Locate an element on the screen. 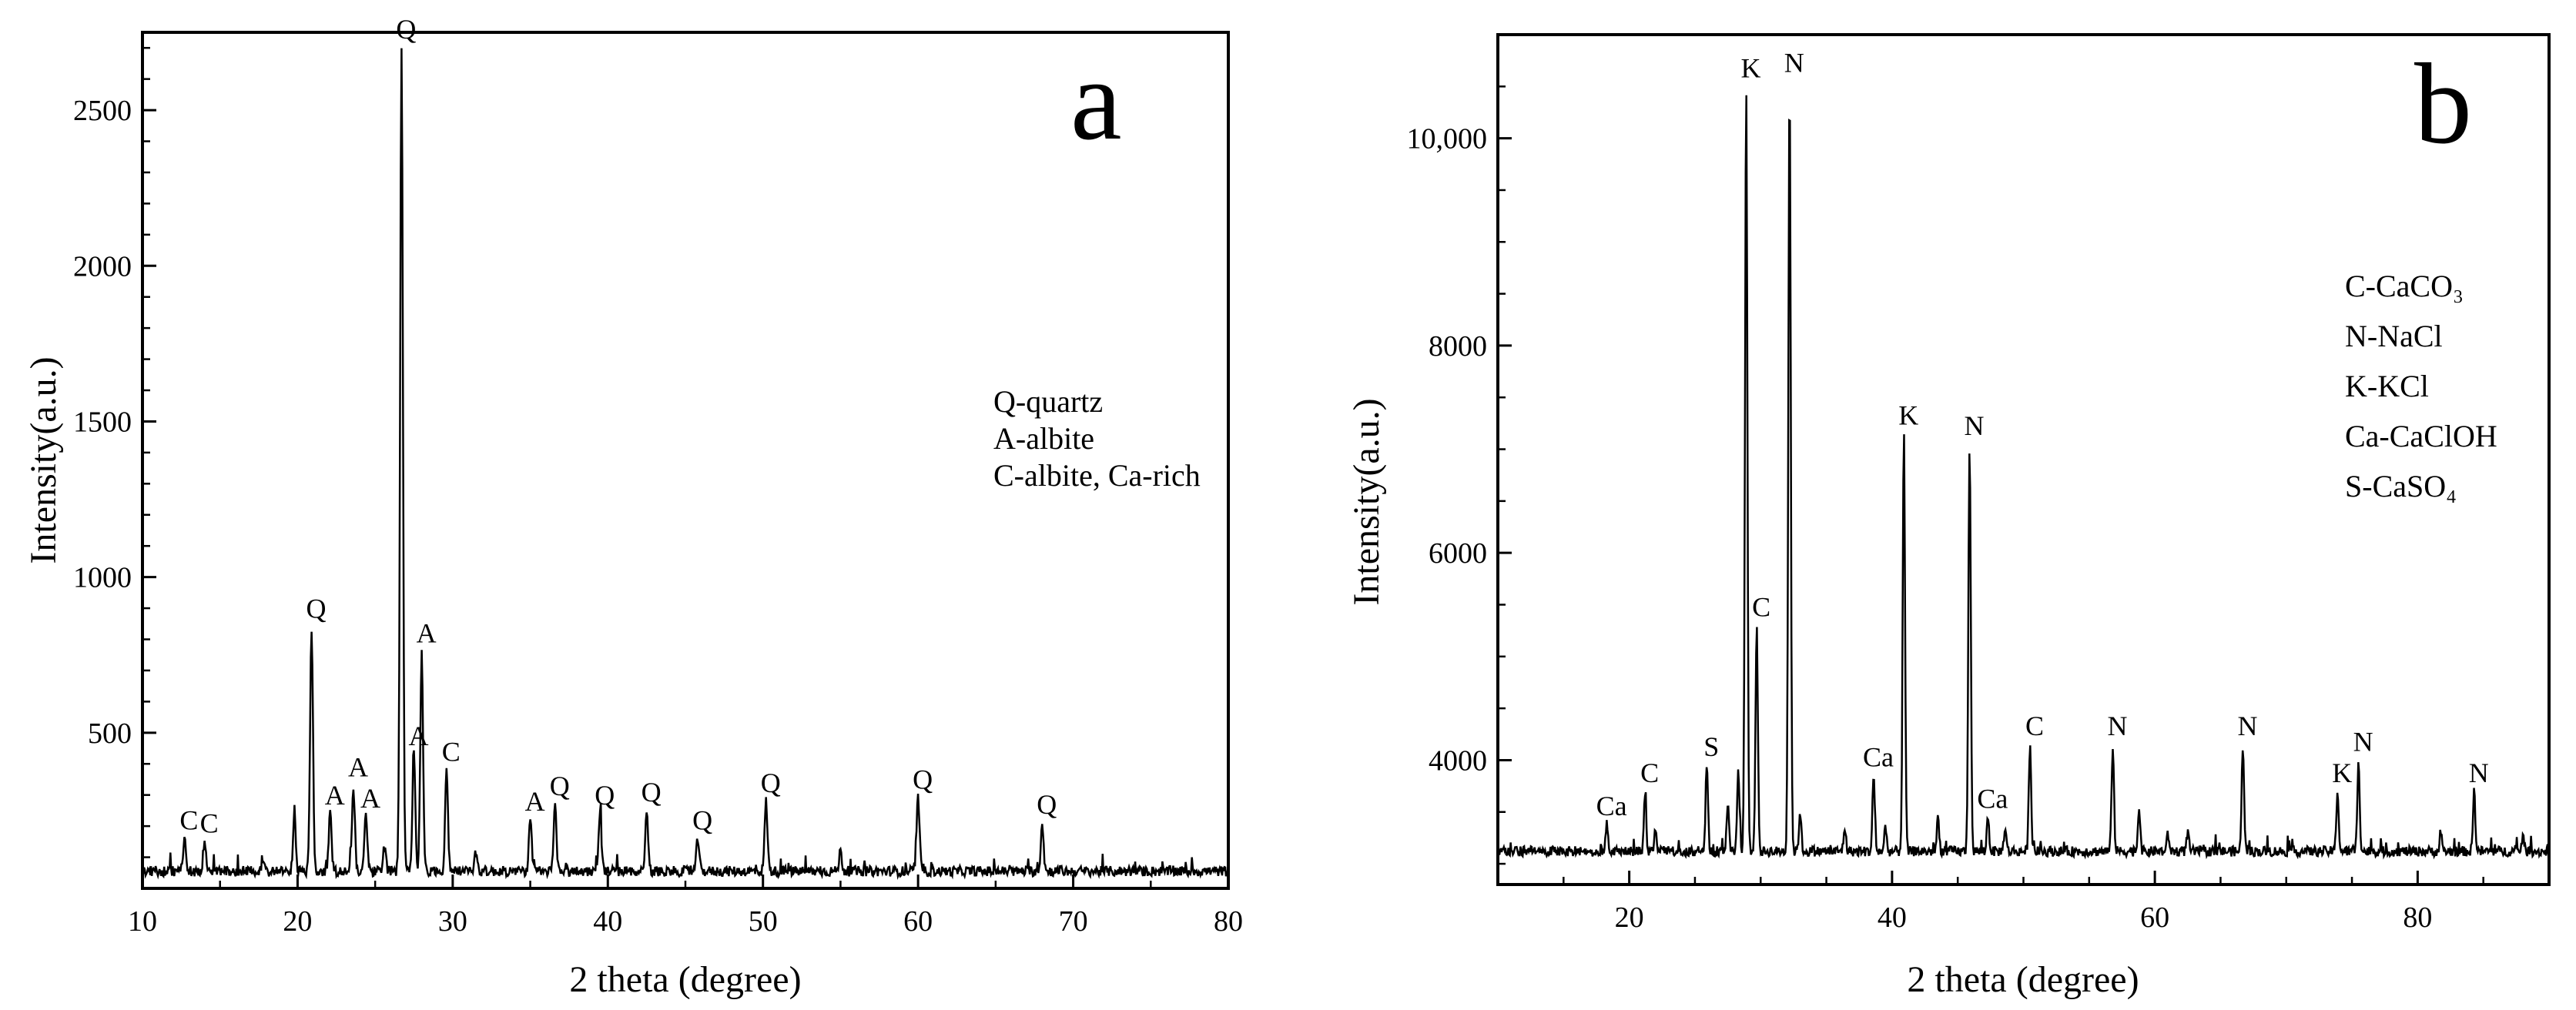 The image size is (2576, 1010). legend-entry-a-0: Q-quartz is located at coordinates (1048, 401).